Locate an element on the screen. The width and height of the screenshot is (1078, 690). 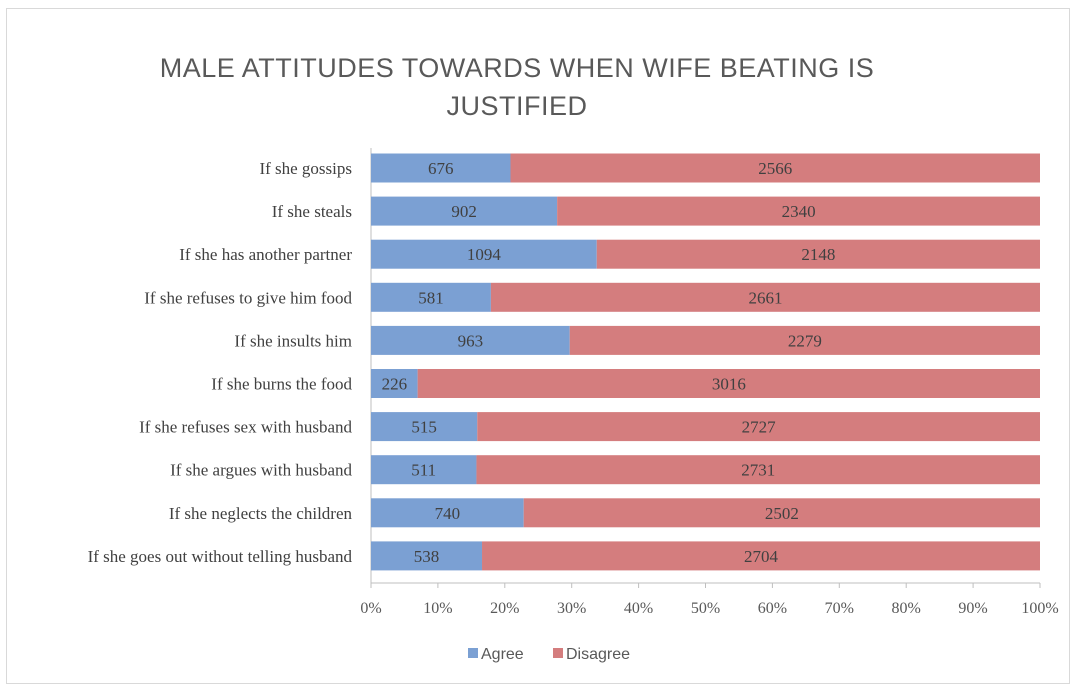
data-label-agree: 226 is located at coordinates (395, 384).